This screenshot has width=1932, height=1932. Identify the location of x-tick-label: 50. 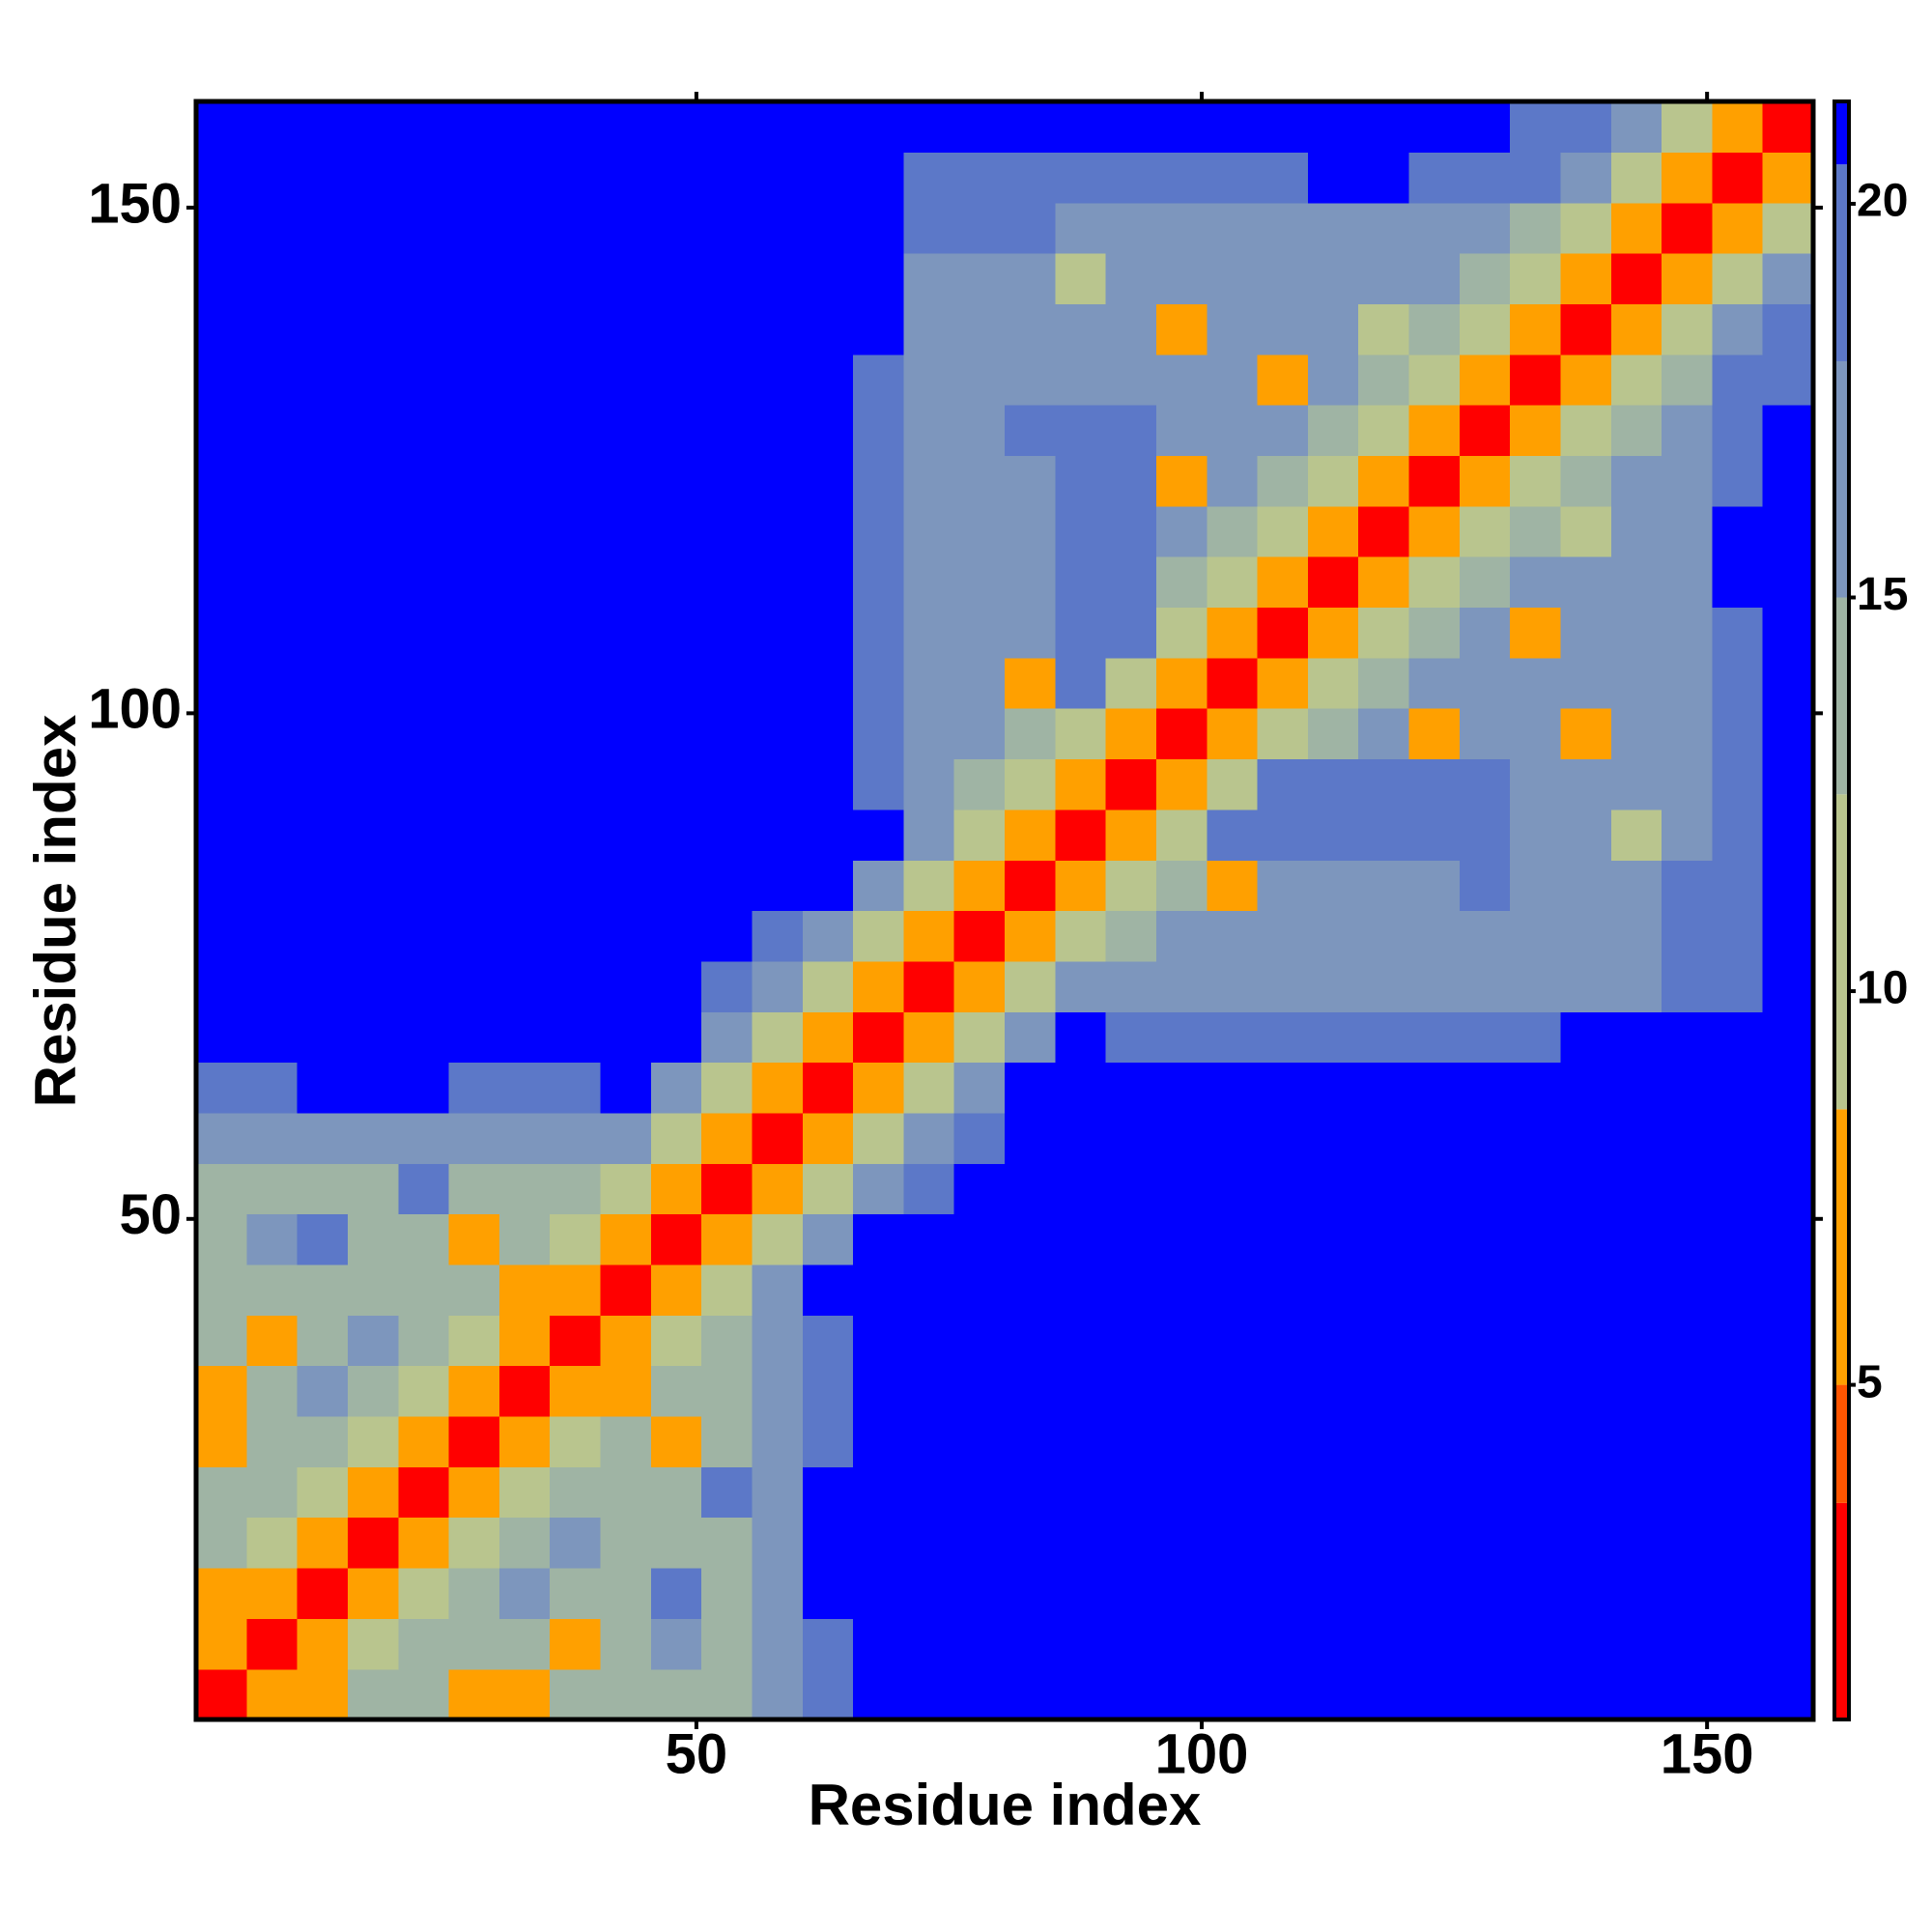
(697, 1753).